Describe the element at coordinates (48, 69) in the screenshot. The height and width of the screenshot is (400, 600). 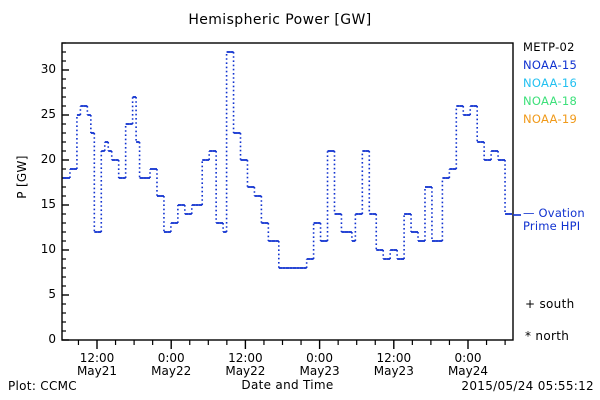
I see `y-tick-label: 30` at that location.